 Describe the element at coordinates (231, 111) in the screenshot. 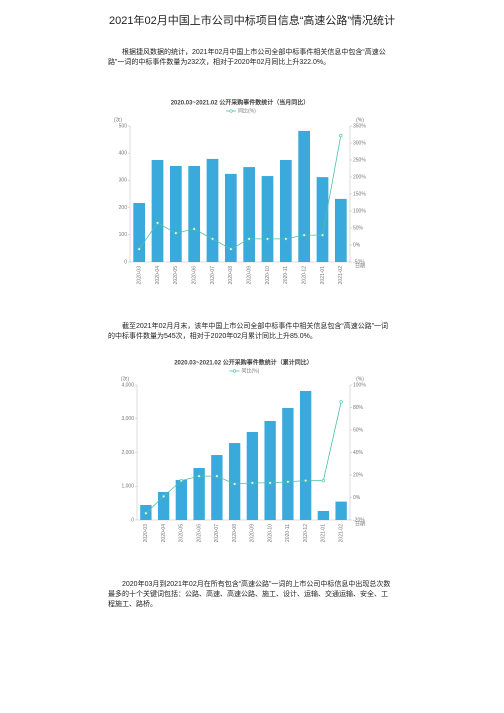

I see `legend-marker` at that location.